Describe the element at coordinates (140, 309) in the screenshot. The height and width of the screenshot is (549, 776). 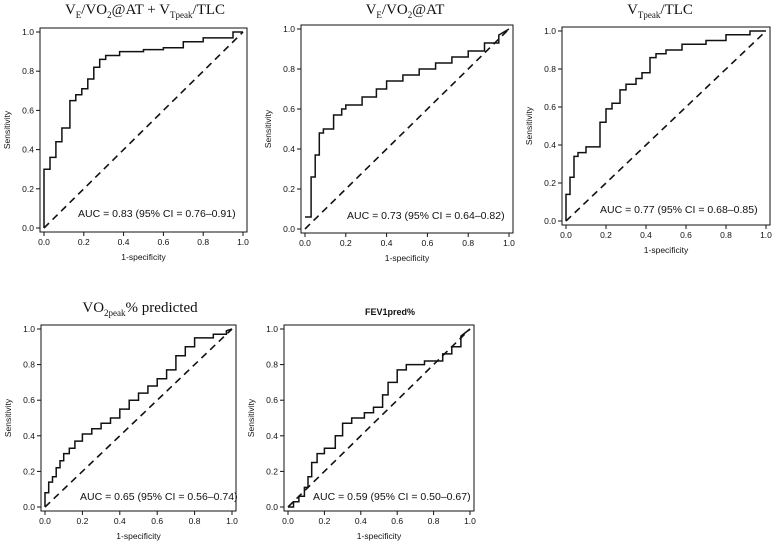
I see `panel-title: VO2peak% predicted` at that location.